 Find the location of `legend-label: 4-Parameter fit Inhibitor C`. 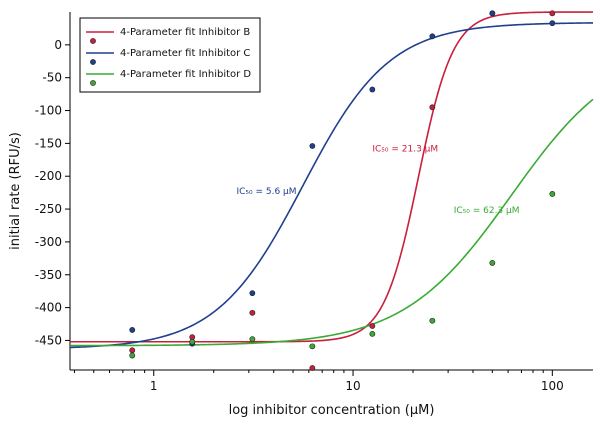

legend-label: 4-Parameter fit Inhibitor C is located at coordinates (185, 53).